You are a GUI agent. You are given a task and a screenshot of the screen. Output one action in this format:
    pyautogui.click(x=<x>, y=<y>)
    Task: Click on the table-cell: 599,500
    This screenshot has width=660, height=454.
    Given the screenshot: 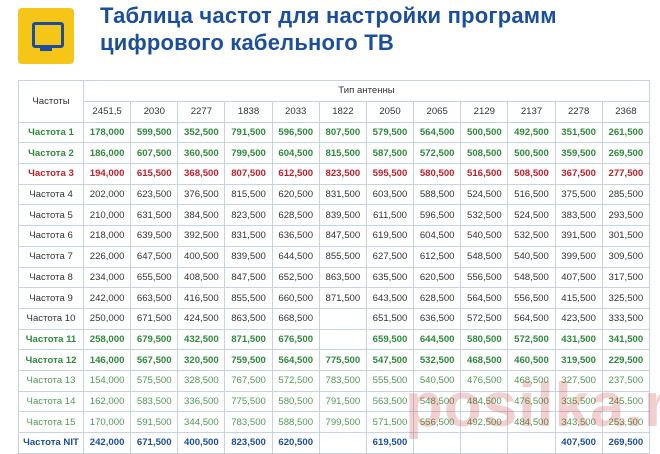 What is the action you would take?
    pyautogui.click(x=154, y=132)
    